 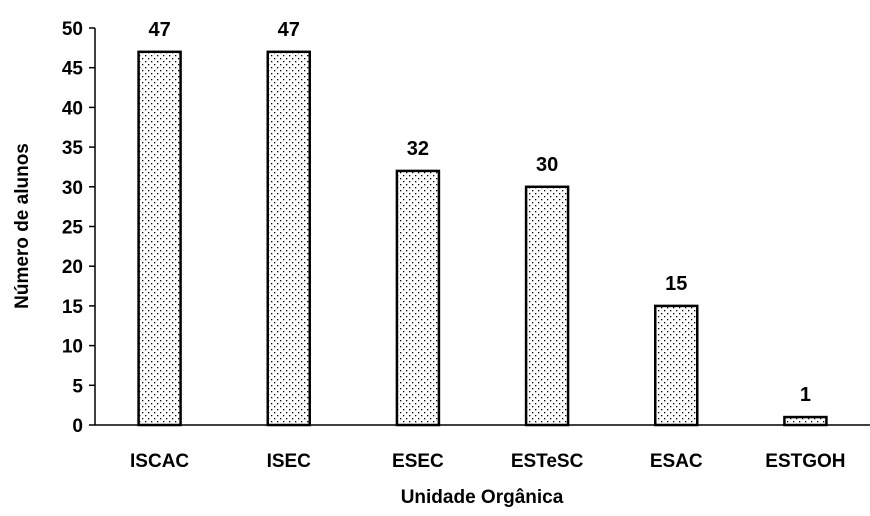 I want to click on y-tick-label: 40, so click(x=72, y=108).